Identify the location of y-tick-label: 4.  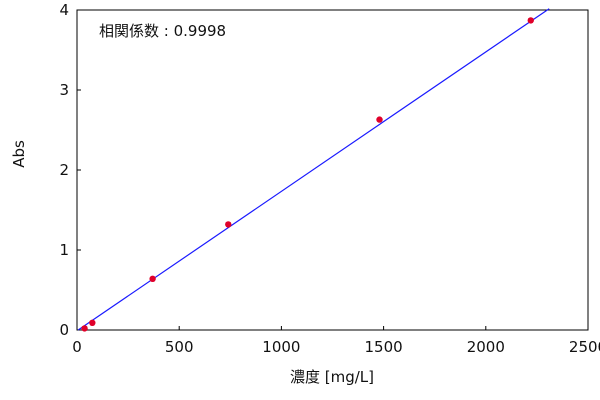
(64, 10).